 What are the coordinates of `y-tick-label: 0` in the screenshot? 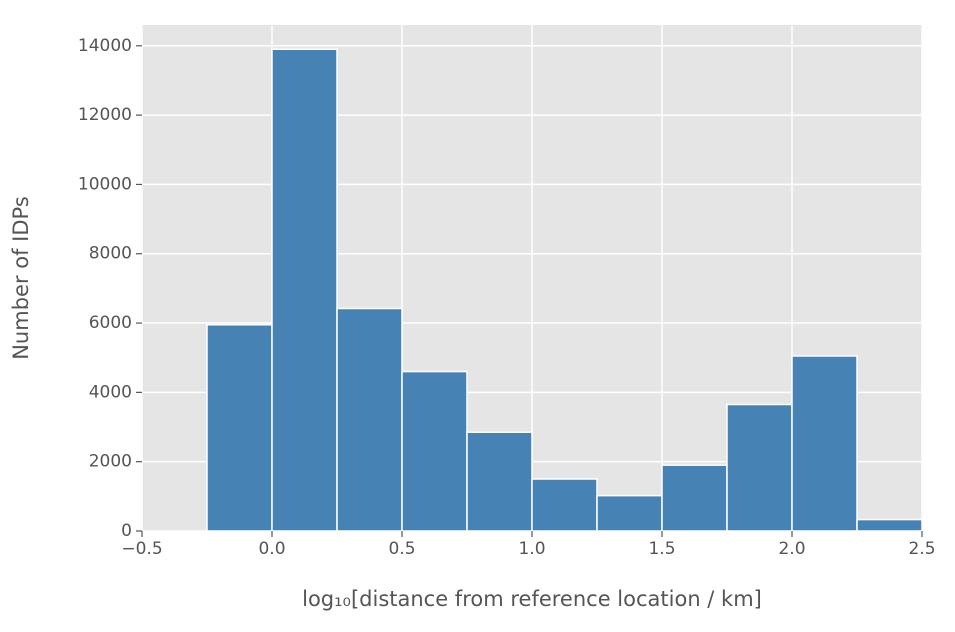 It's located at (126, 531).